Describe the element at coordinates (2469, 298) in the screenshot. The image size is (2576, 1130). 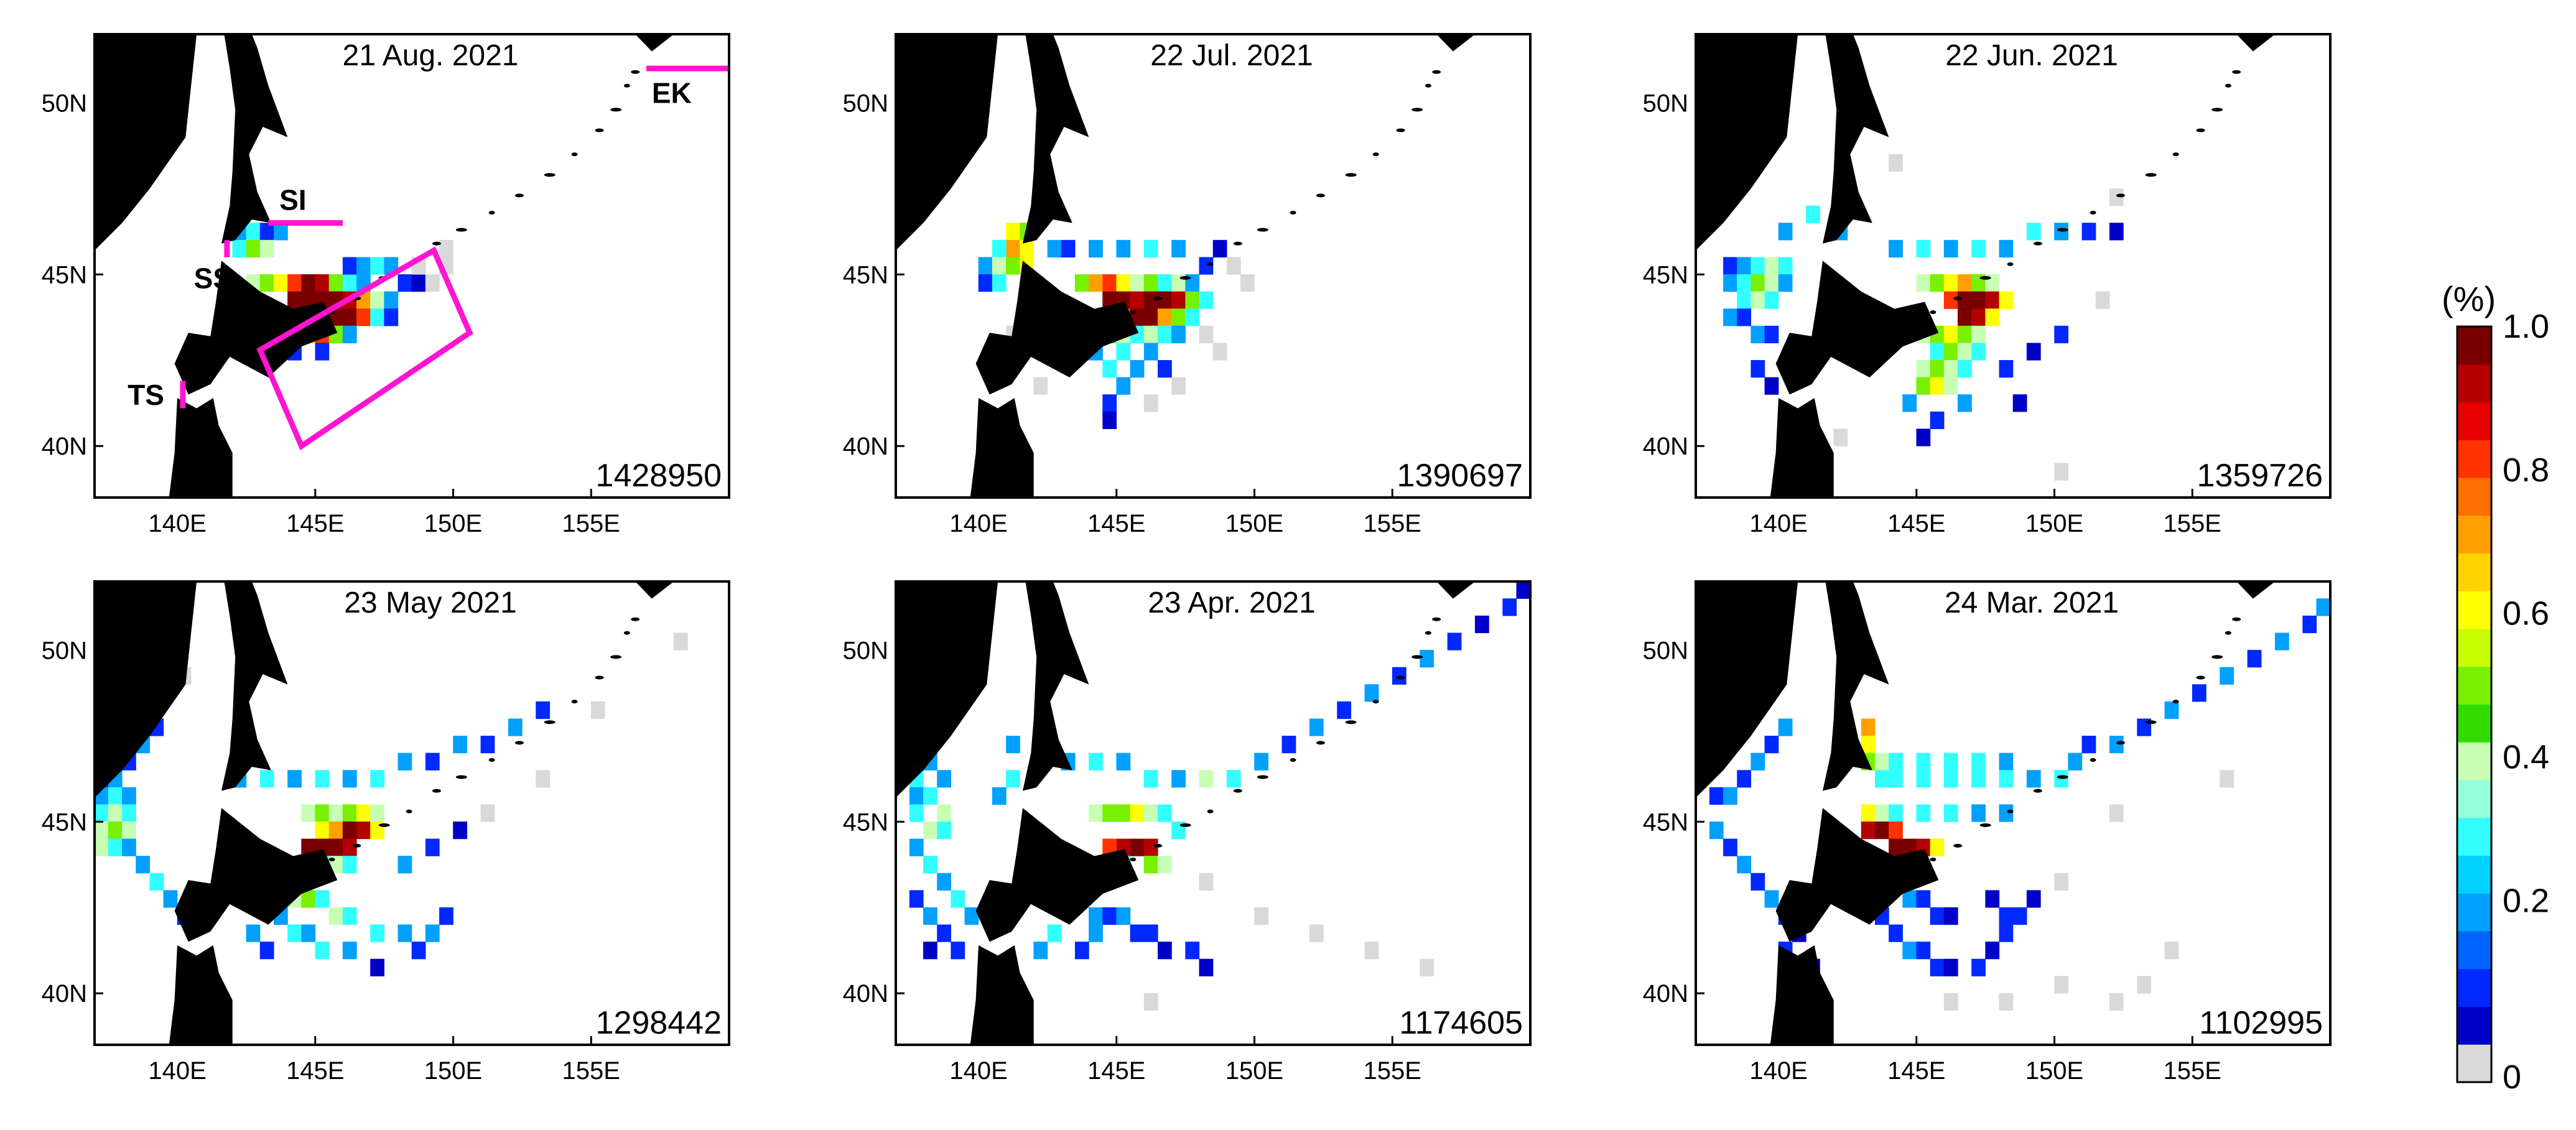
I see `colorbar-unit: (%)` at that location.